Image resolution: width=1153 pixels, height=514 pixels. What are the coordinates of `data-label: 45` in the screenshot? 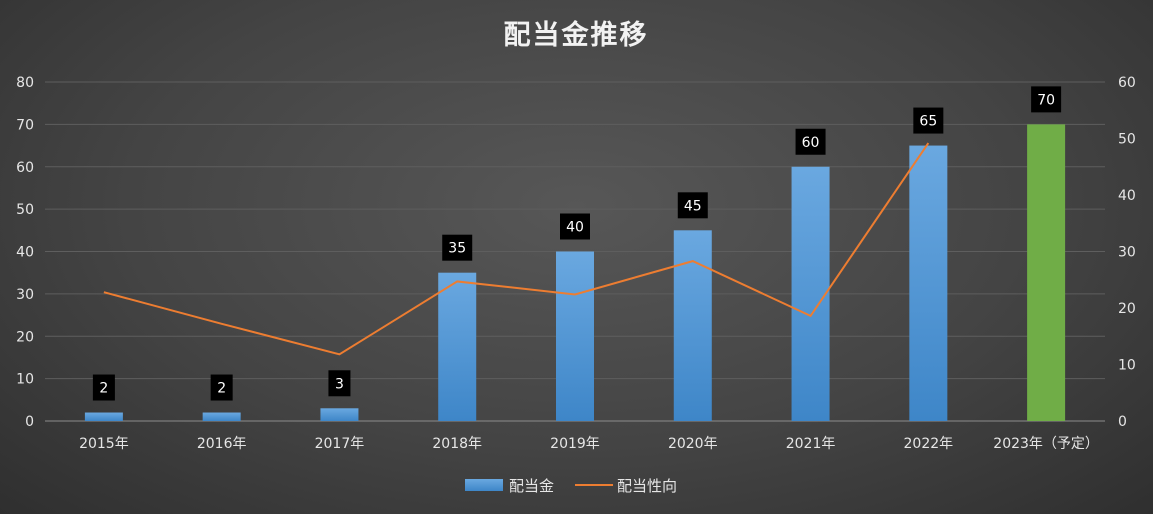 It's located at (693, 206).